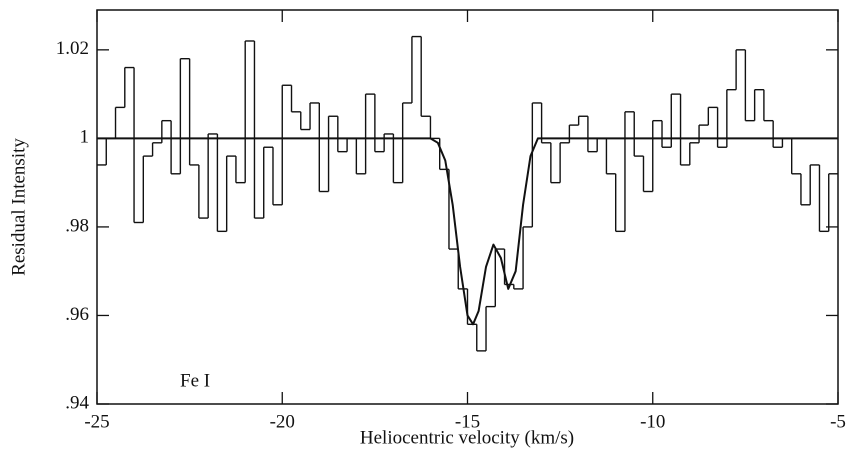  Describe the element at coordinates (77, 314) in the screenshot. I see `y-tick-label: .96` at that location.